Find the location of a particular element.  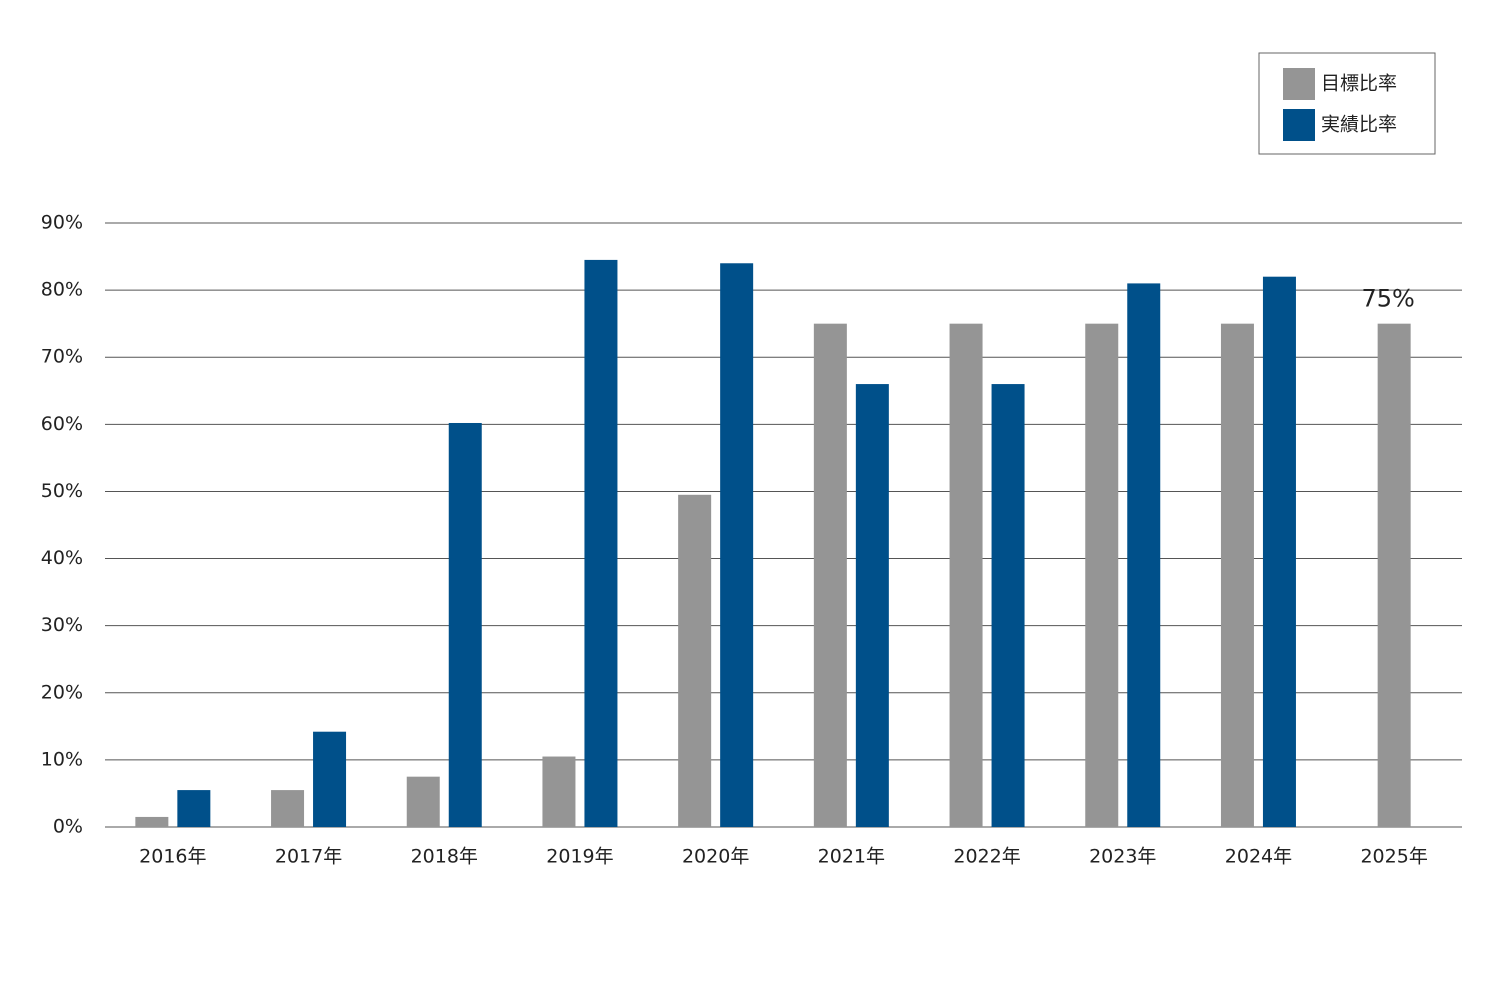

y-tick-label: 80% is located at coordinates (62, 290).